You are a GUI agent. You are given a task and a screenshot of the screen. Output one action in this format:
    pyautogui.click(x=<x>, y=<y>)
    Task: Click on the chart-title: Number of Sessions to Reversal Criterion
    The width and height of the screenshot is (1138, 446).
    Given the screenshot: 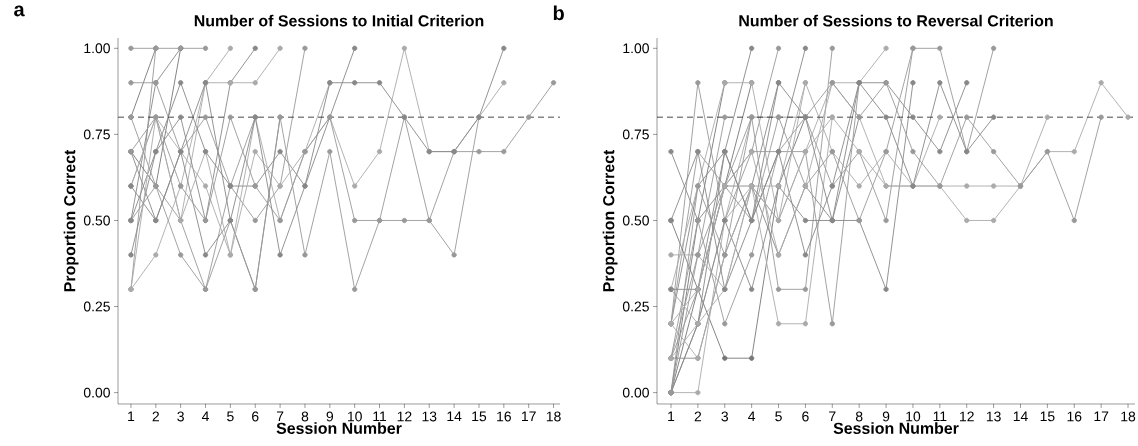 What is the action you would take?
    pyautogui.click(x=896, y=20)
    